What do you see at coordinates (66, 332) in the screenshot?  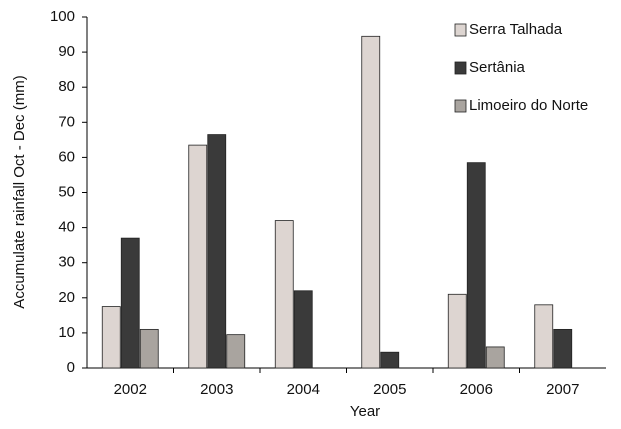 I see `y-tick-label: 10` at bounding box center [66, 332].